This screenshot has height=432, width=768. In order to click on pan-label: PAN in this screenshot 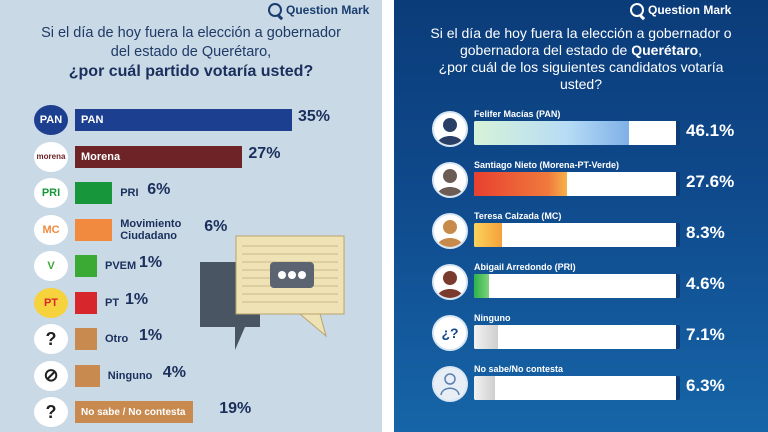, I will do `click(92, 120)`.